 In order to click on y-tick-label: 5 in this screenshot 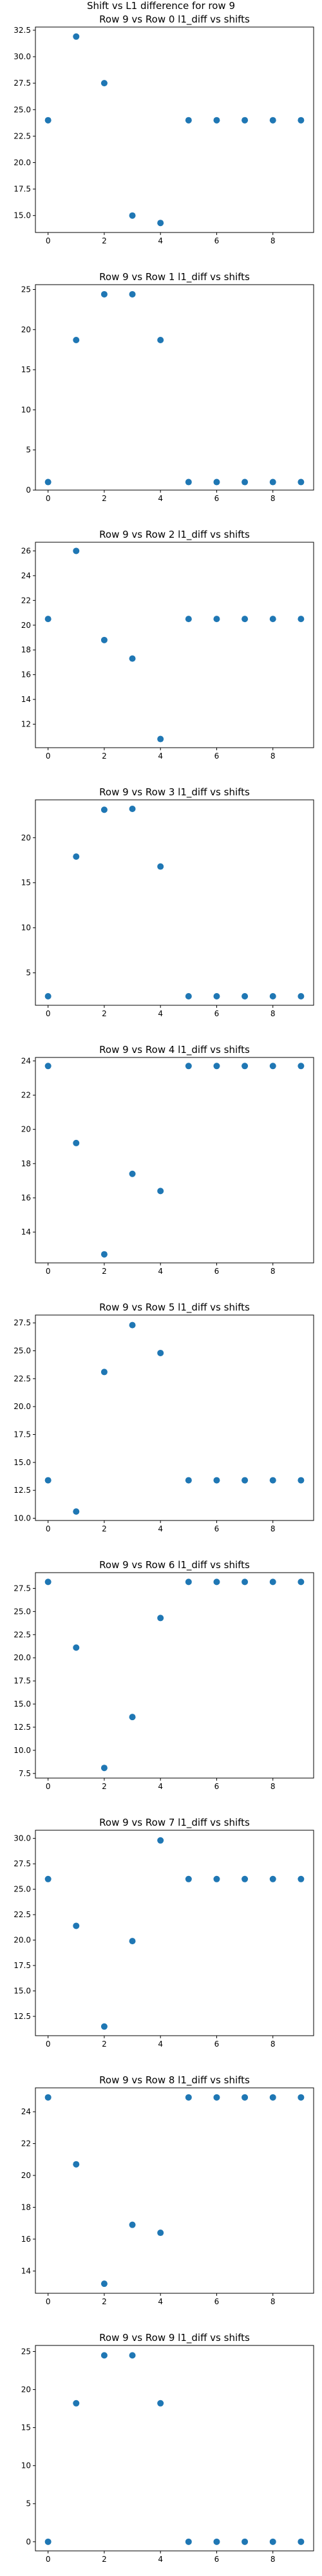, I will do `click(28, 974)`.